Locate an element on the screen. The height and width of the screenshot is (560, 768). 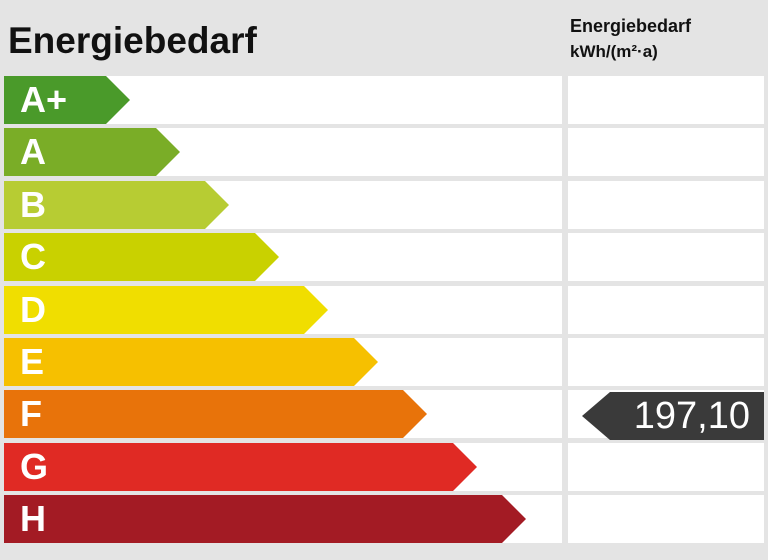
class-label-f: F is located at coordinates (31, 413).